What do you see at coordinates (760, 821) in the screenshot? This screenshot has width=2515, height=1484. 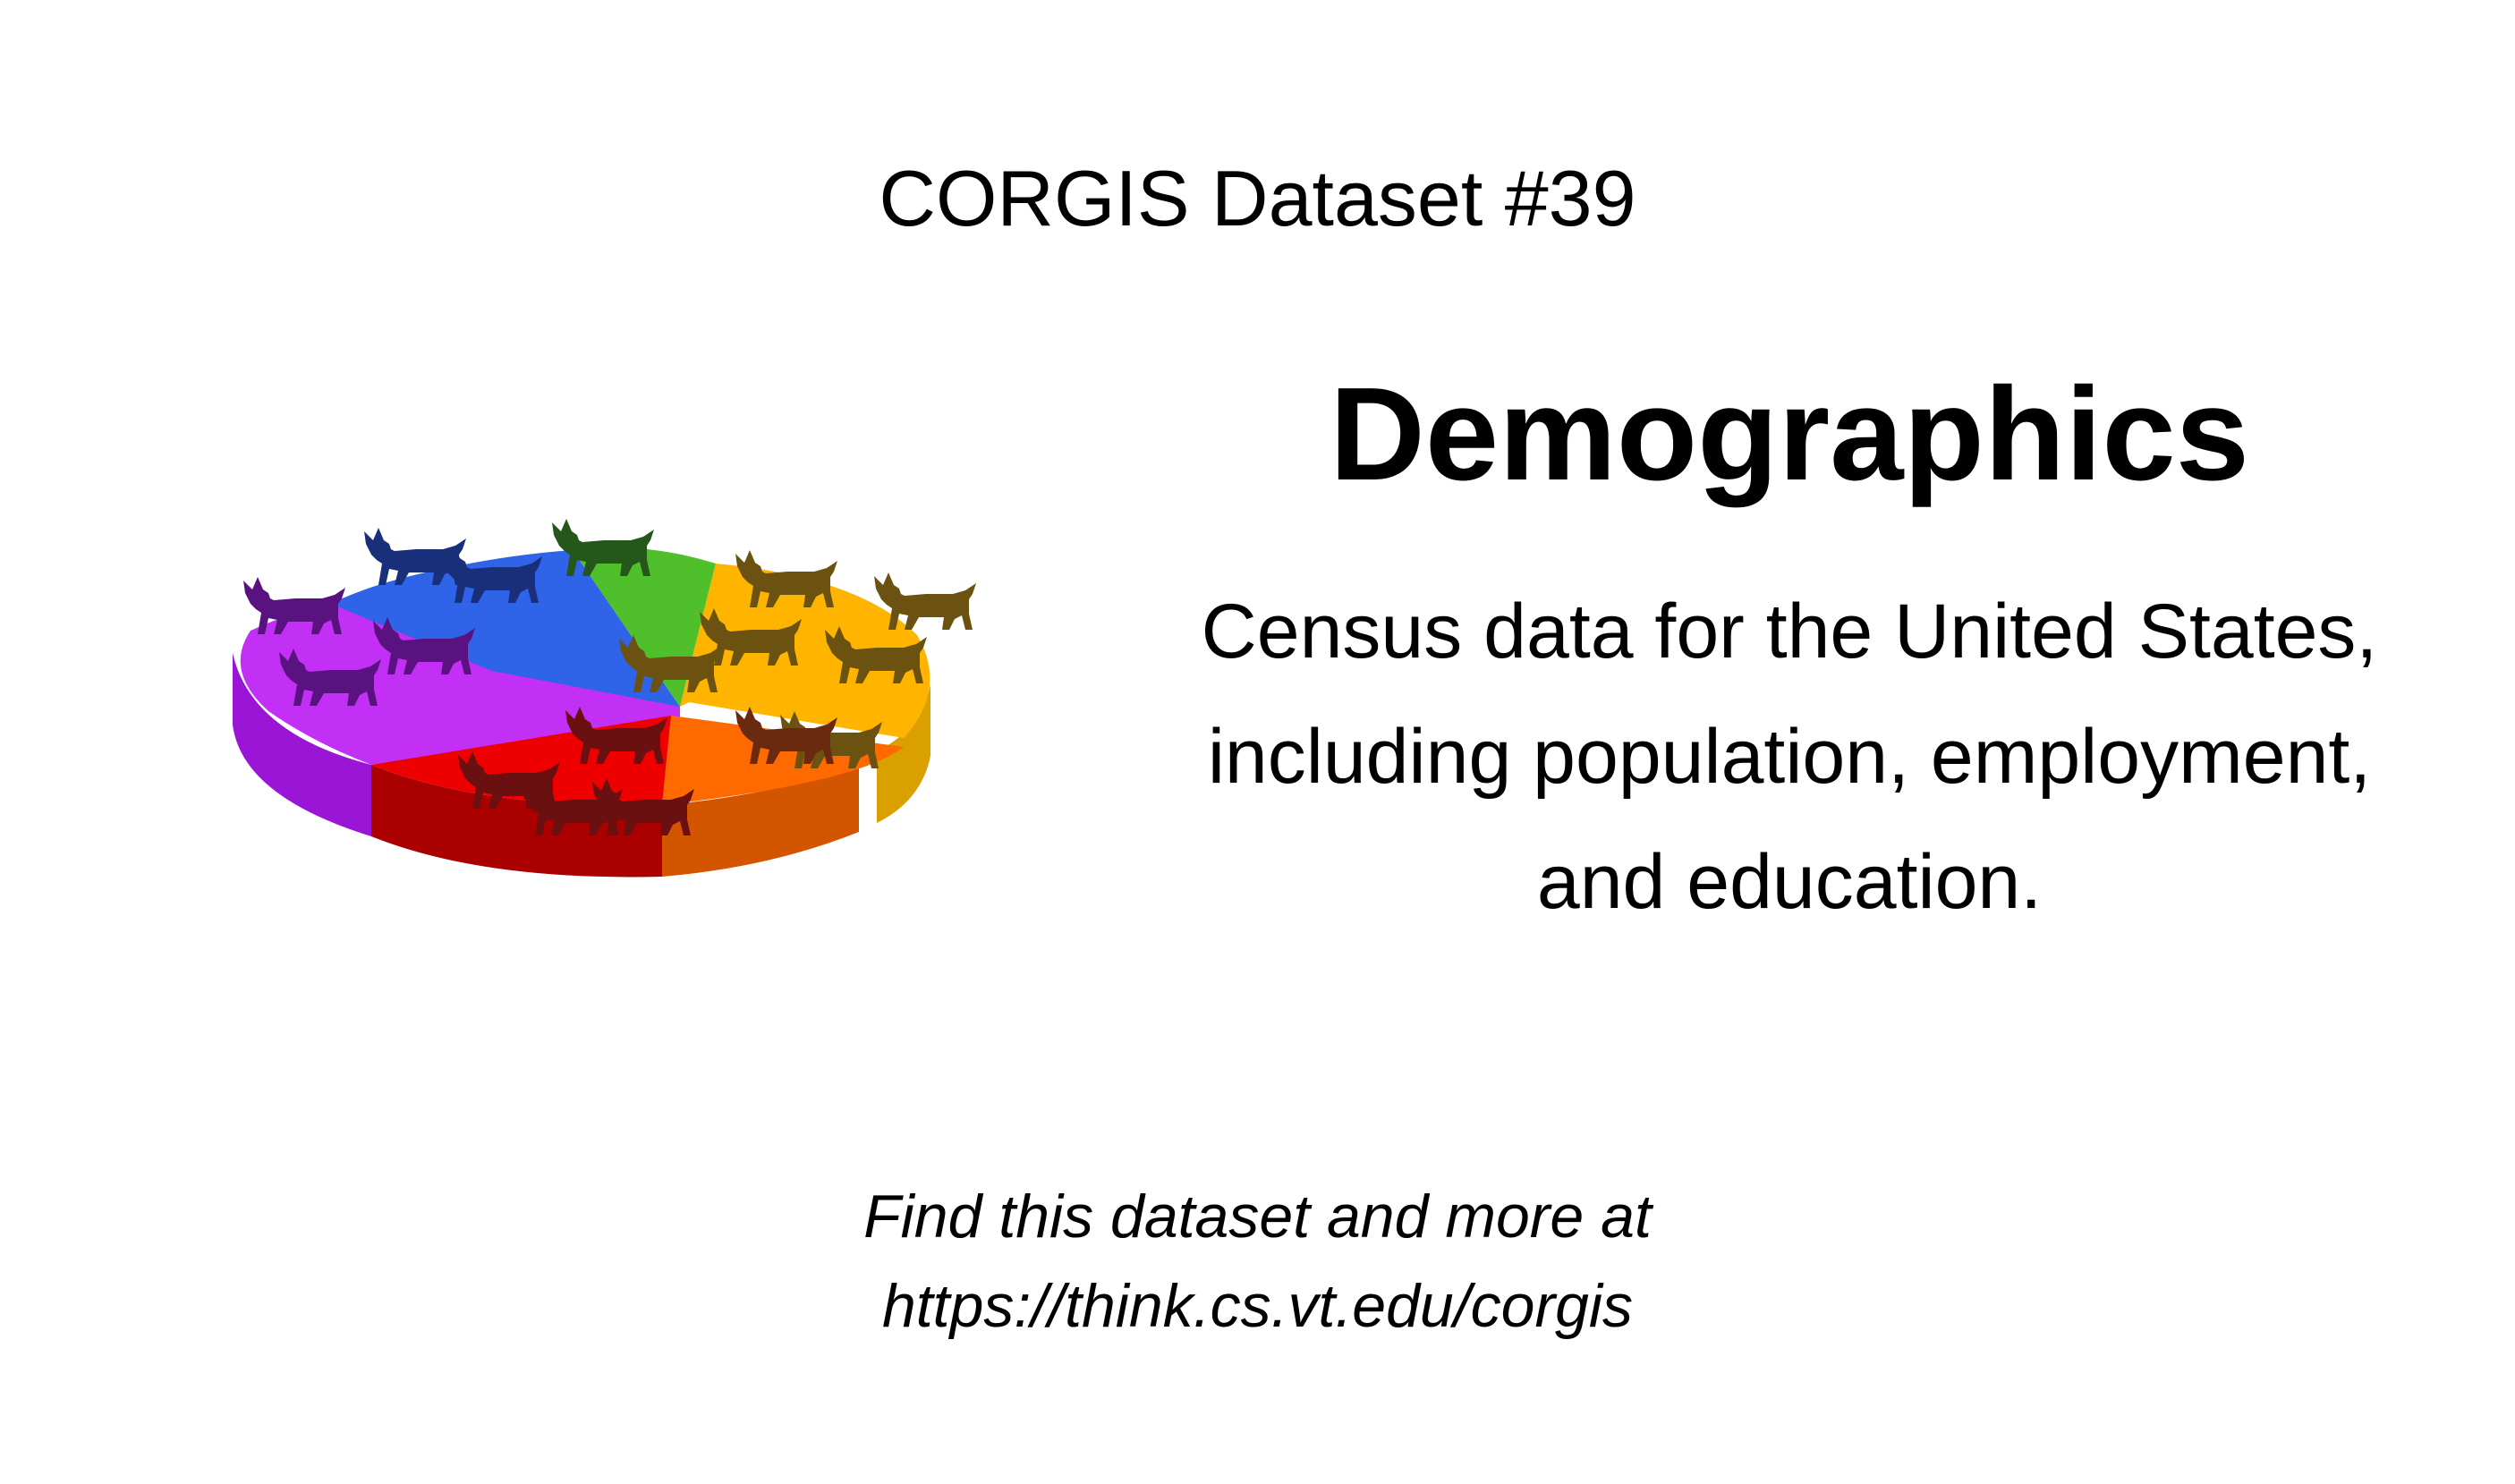 I see `orange-slice-side` at bounding box center [760, 821].